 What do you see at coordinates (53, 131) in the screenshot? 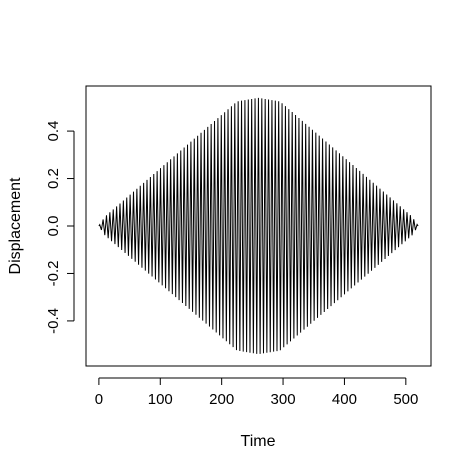
I see `y-tick-label: 0.4` at bounding box center [53, 131].